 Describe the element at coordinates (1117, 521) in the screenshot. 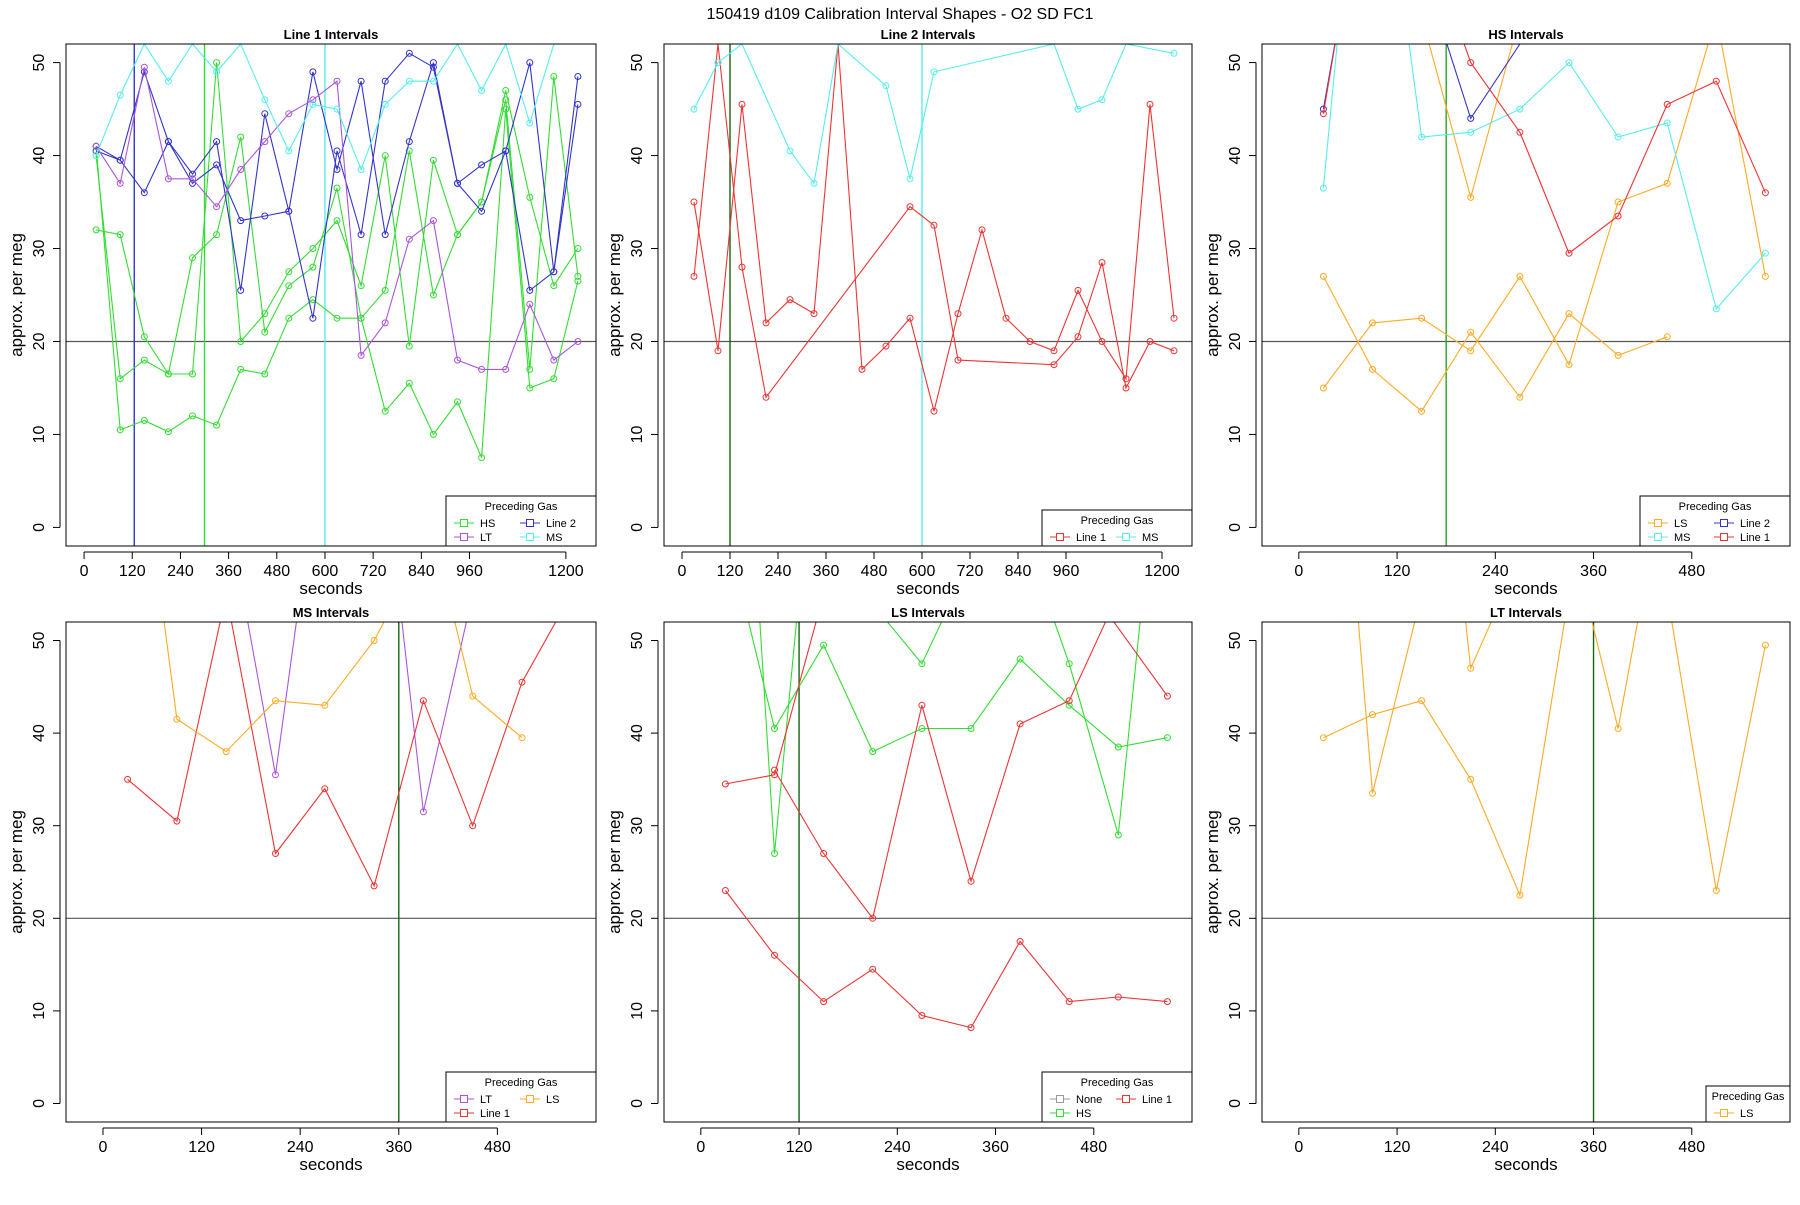

I see `legend-title: Preceding Gas` at that location.